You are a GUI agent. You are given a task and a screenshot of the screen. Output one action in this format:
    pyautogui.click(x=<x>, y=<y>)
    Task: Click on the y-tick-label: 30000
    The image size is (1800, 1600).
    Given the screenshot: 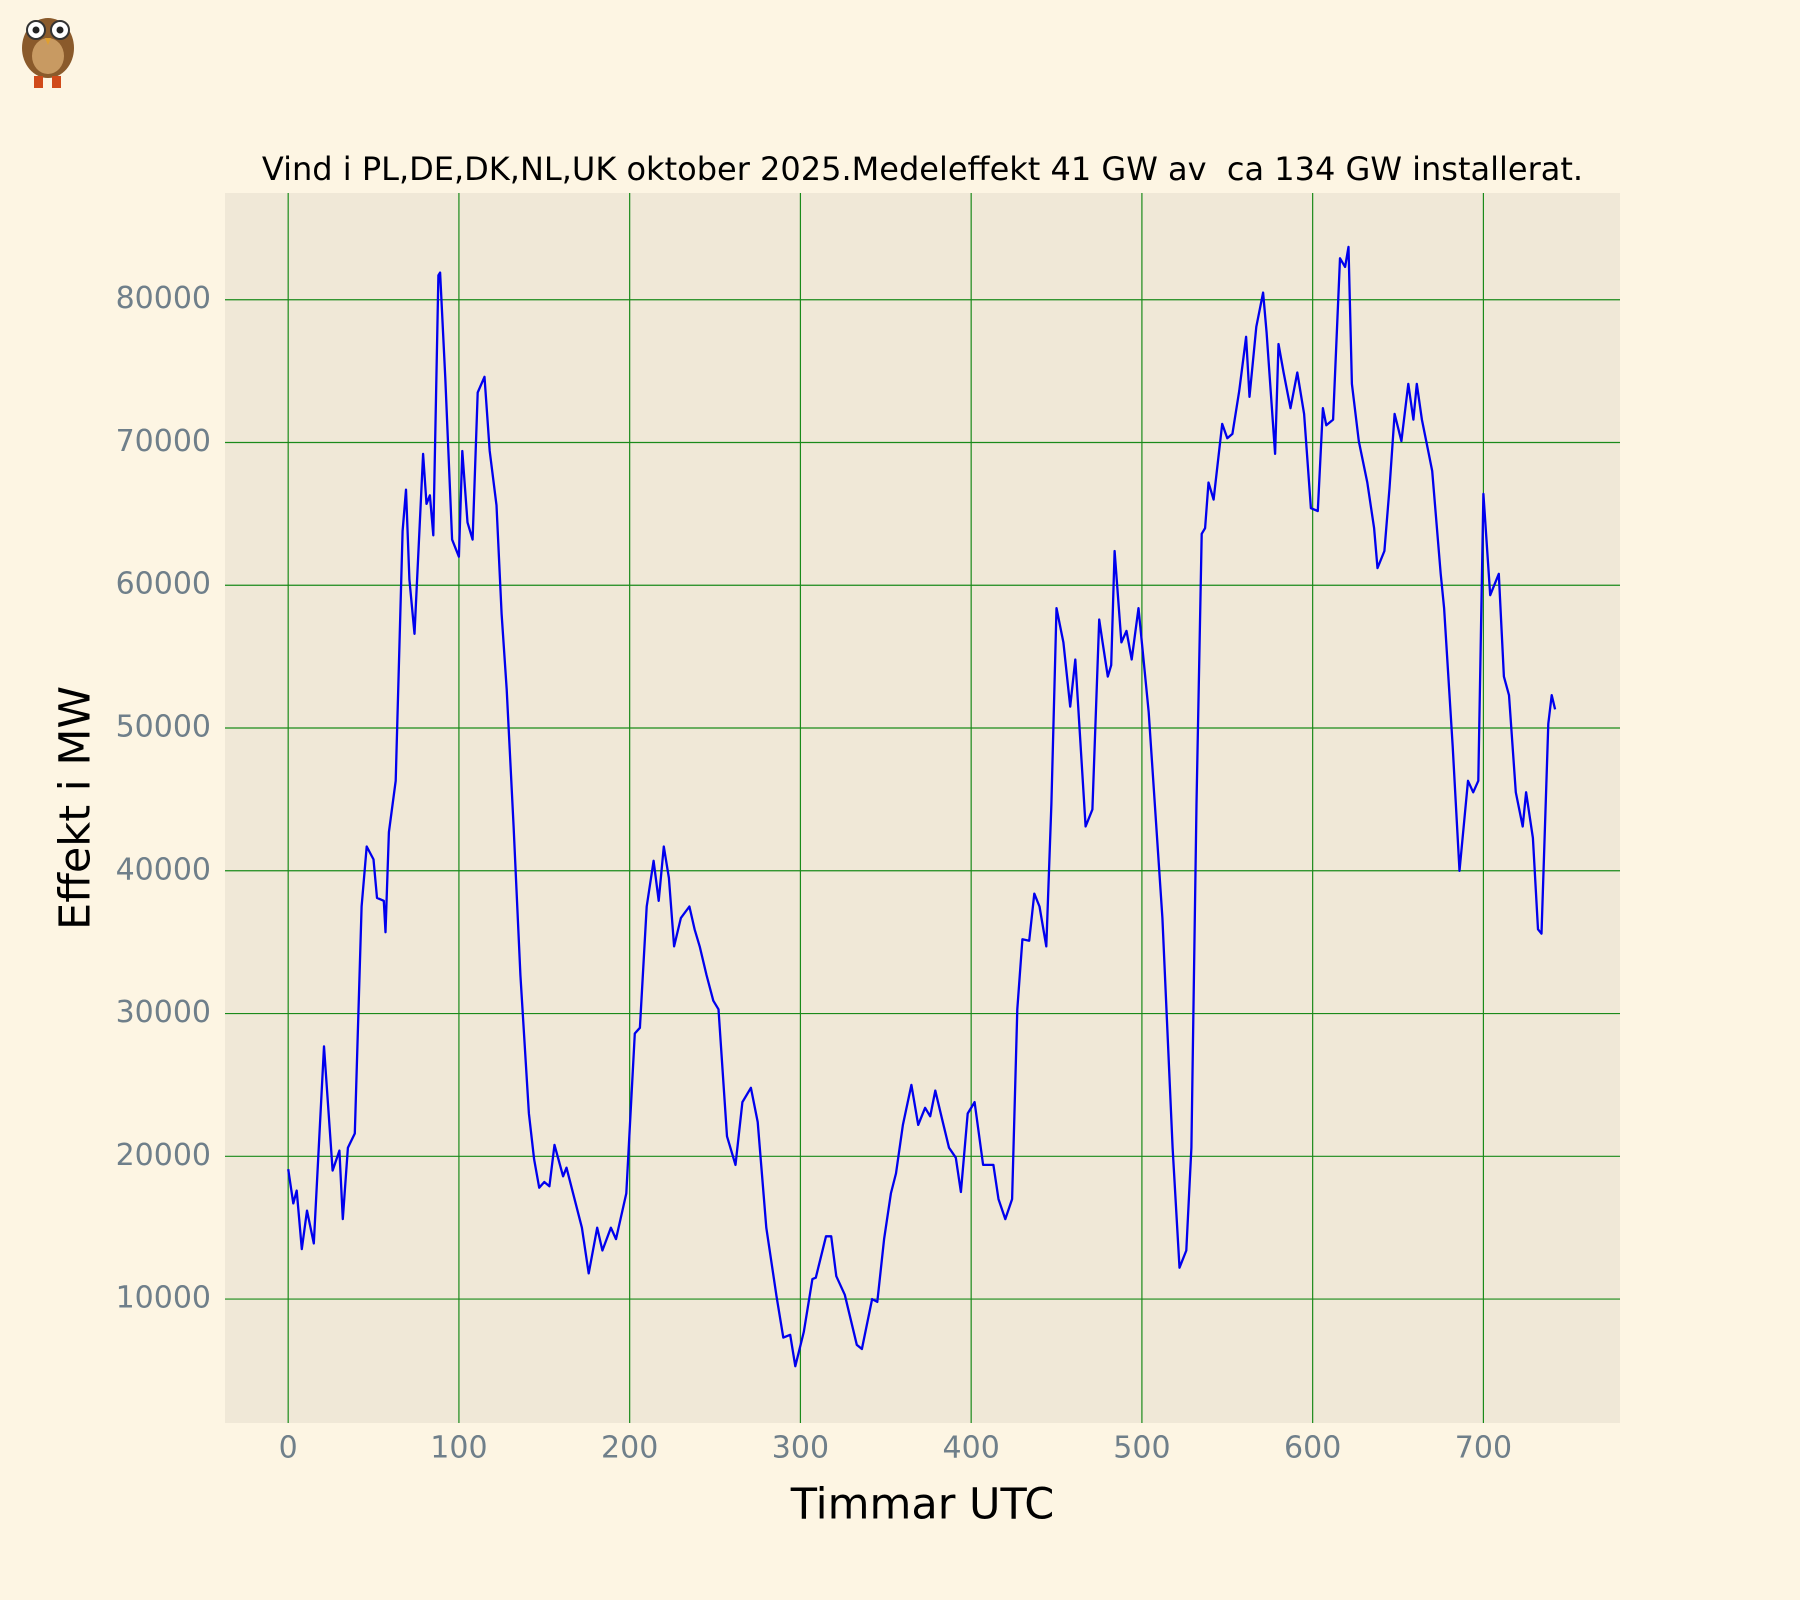 What is the action you would take?
    pyautogui.click(x=163, y=1012)
    